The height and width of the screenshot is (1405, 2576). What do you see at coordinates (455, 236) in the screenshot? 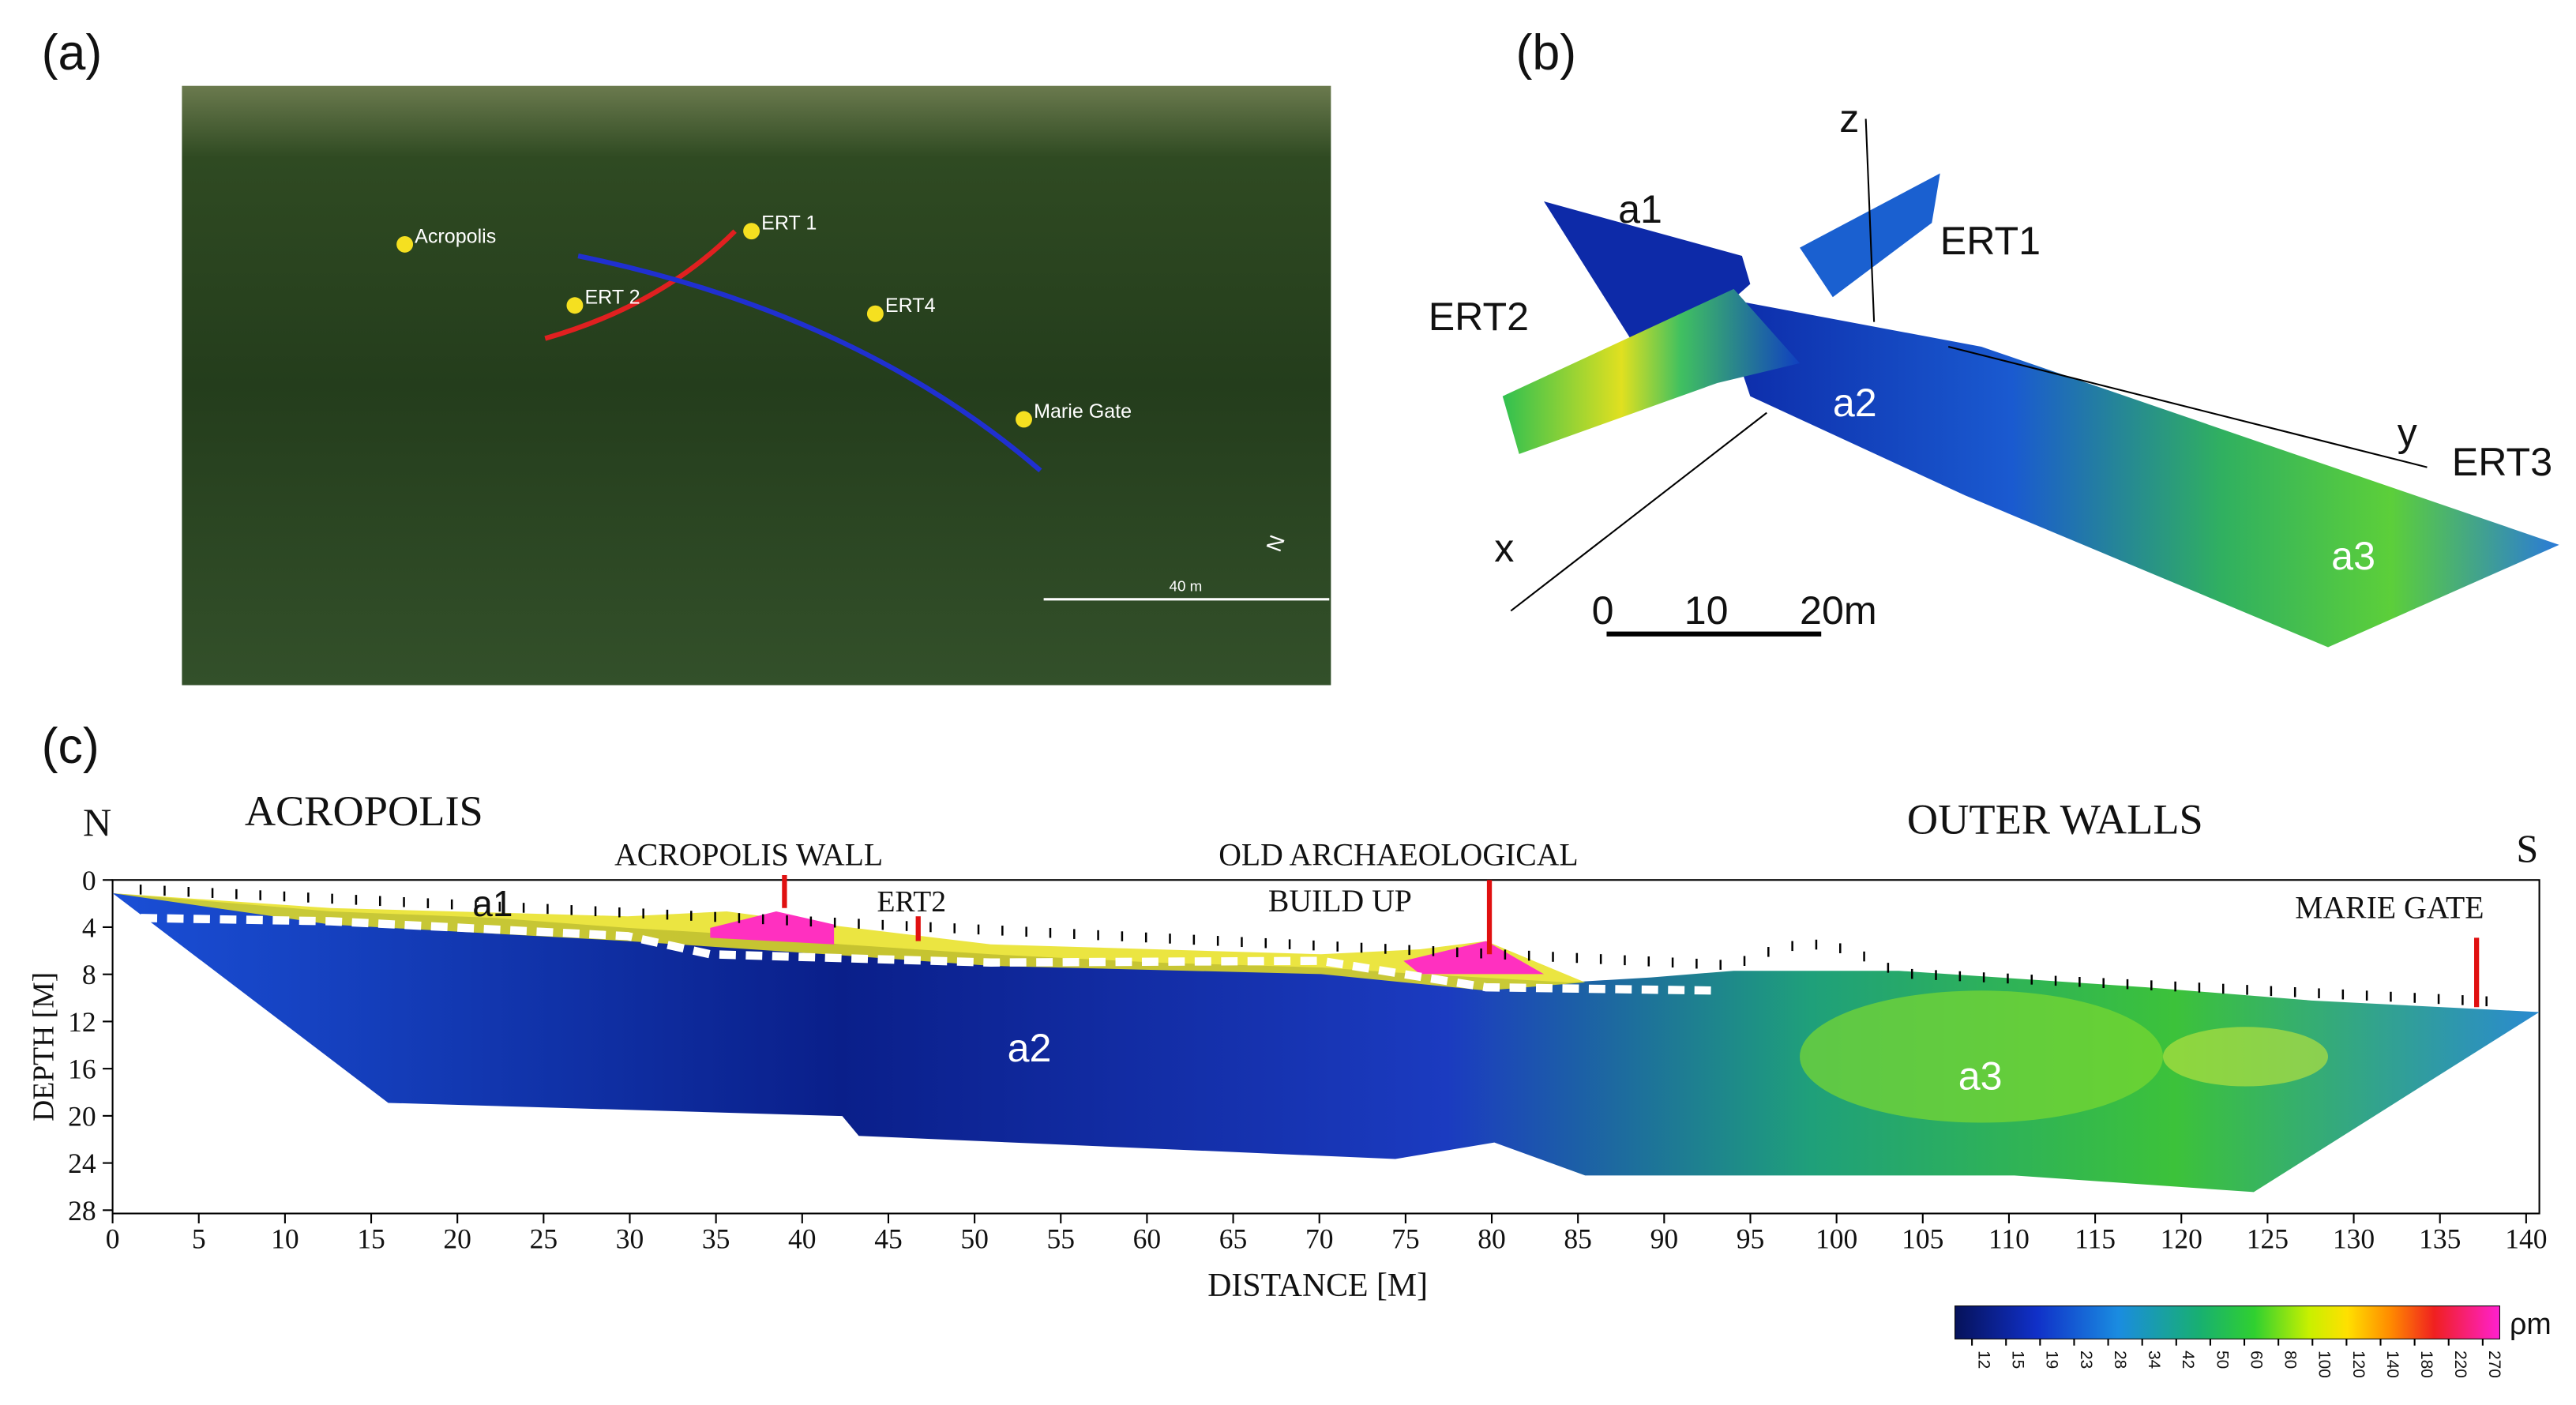
I see `place-label: Acropolis` at bounding box center [455, 236].